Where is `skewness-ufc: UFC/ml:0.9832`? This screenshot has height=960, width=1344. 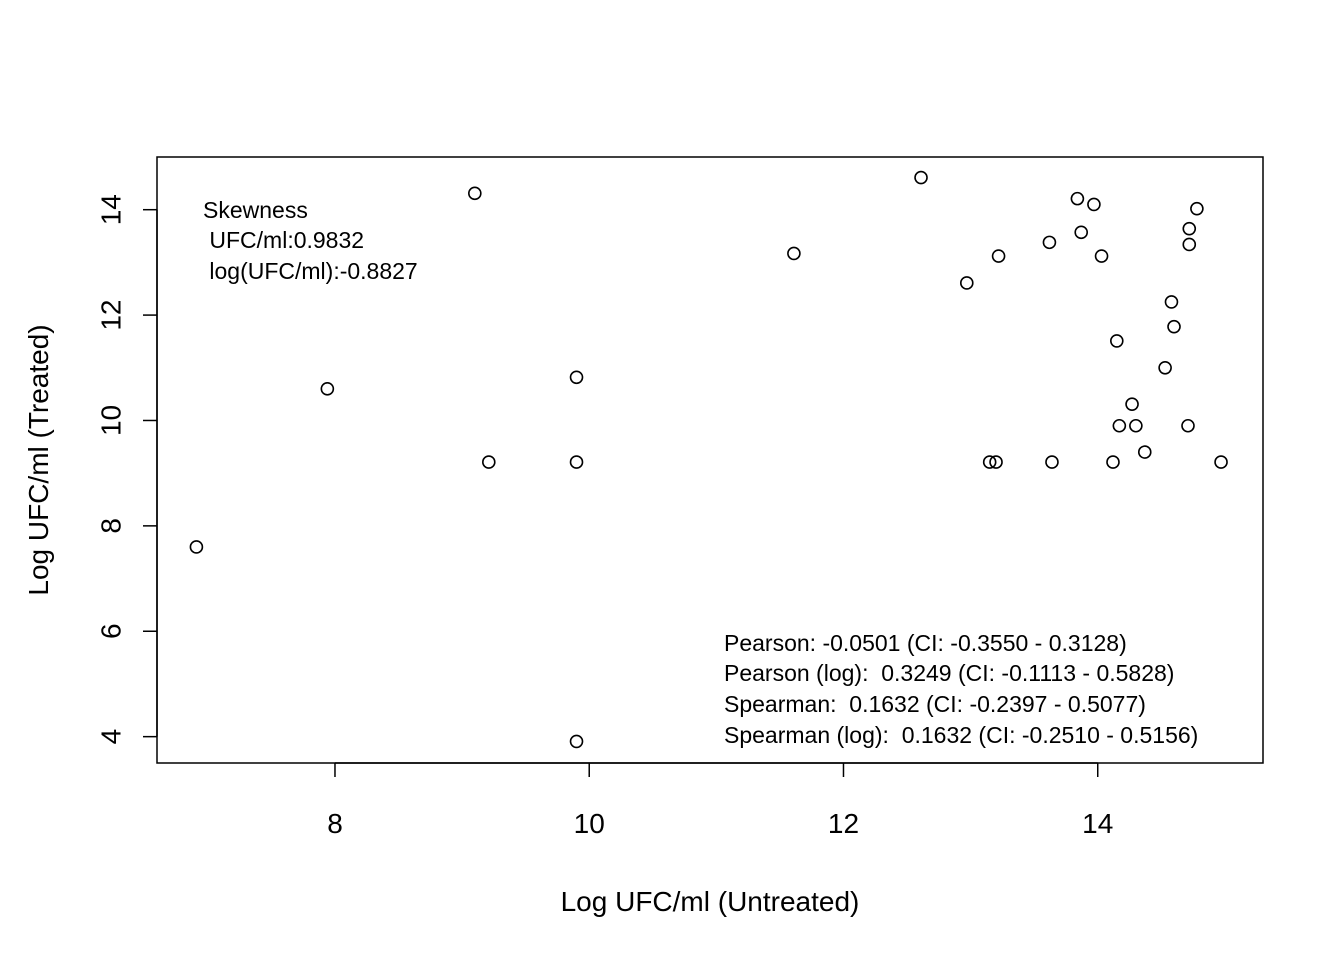 skewness-ufc: UFC/ml:0.9832 is located at coordinates (283, 240).